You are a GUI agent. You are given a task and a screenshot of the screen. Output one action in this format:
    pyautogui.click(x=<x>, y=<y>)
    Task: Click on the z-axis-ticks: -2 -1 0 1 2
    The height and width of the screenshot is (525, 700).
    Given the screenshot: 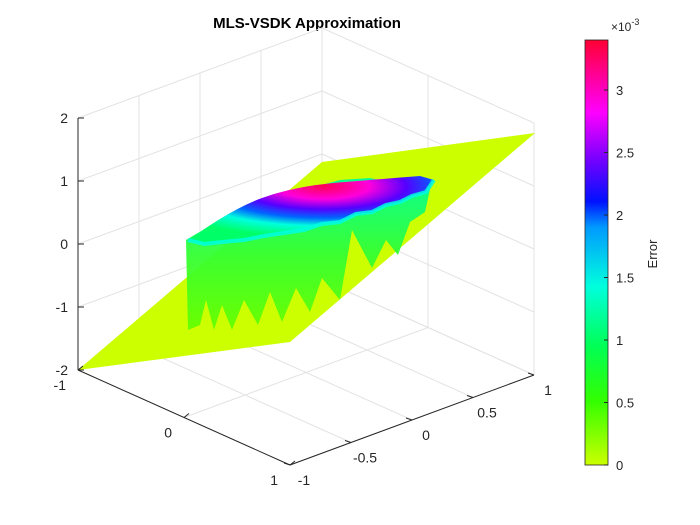 What is the action you would take?
    pyautogui.click(x=70, y=244)
    